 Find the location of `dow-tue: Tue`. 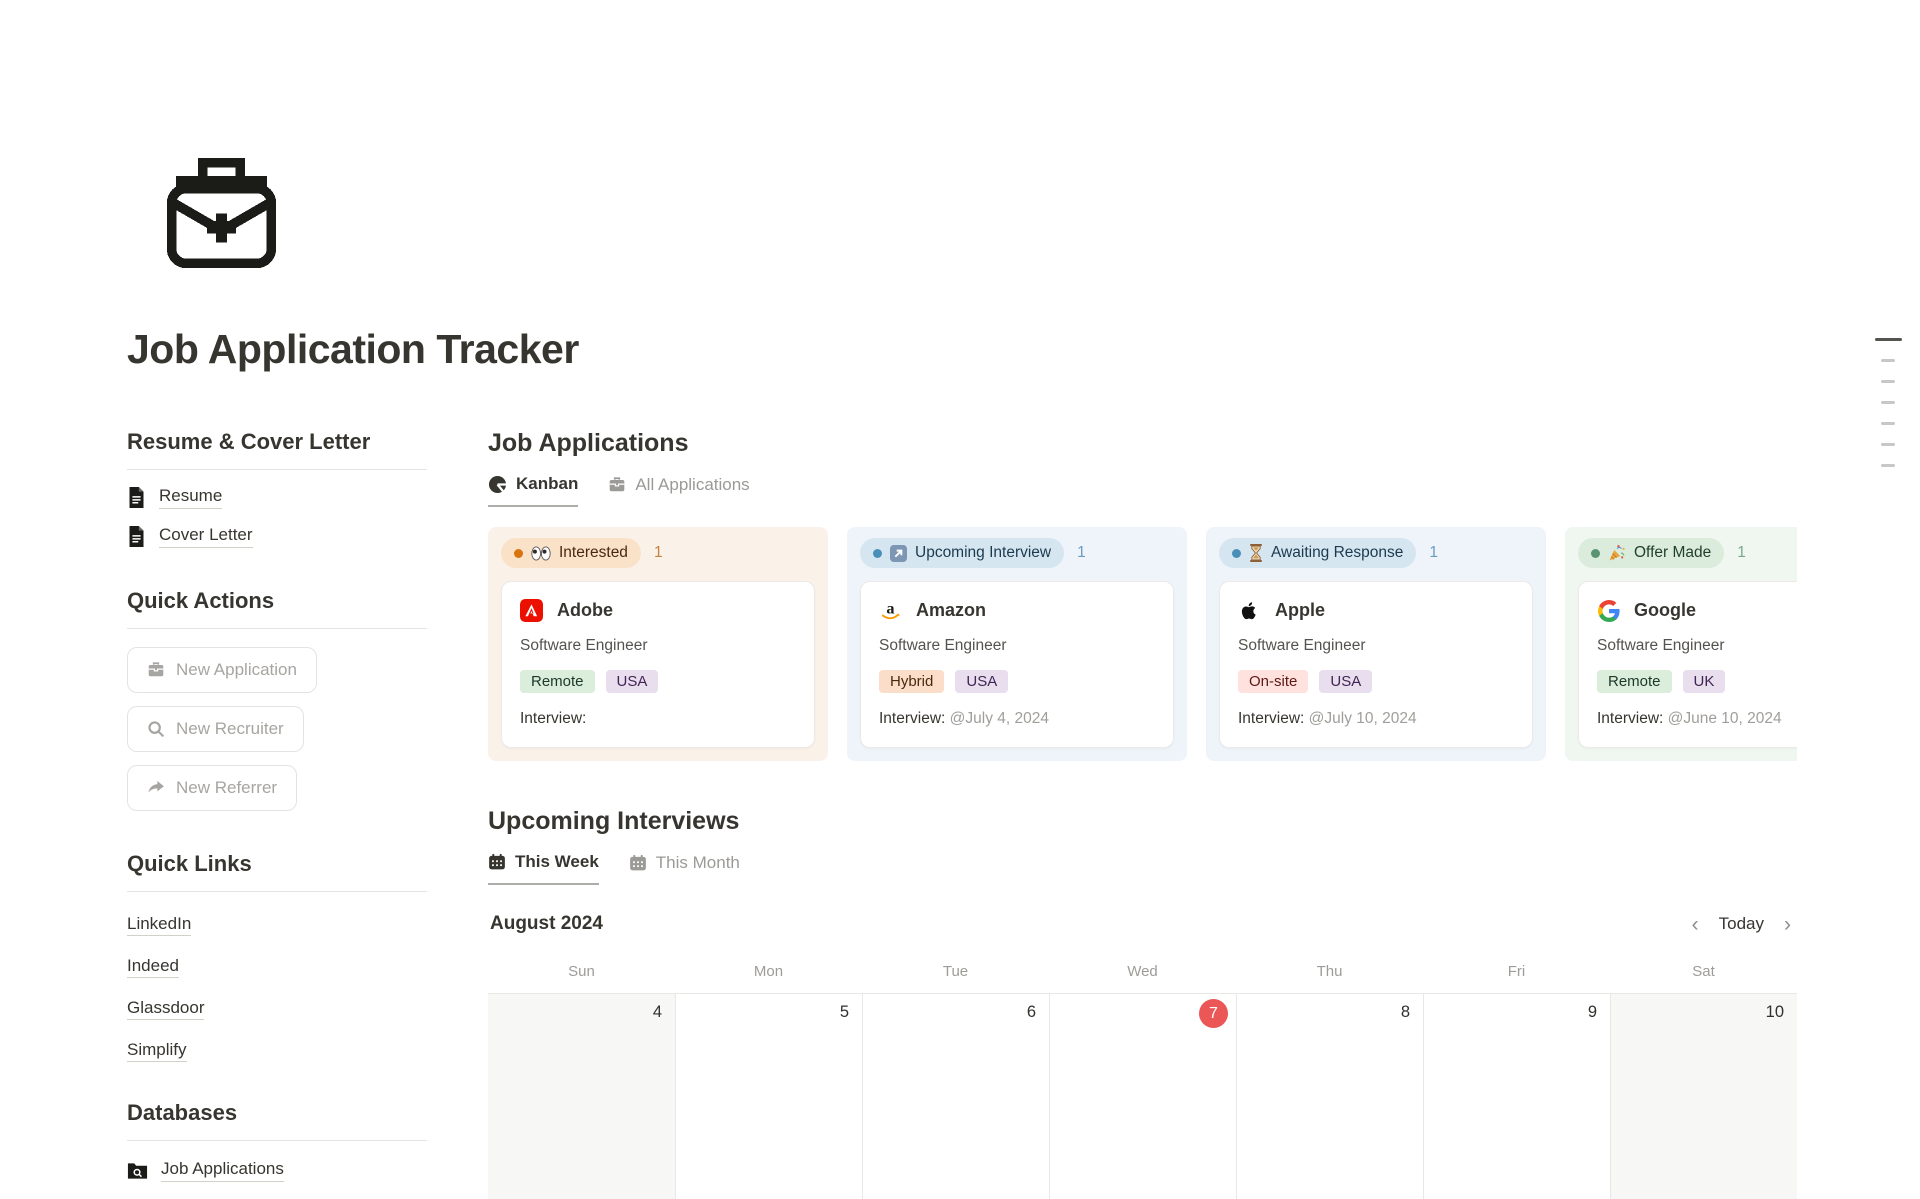

dow-tue: Tue is located at coordinates (955, 971).